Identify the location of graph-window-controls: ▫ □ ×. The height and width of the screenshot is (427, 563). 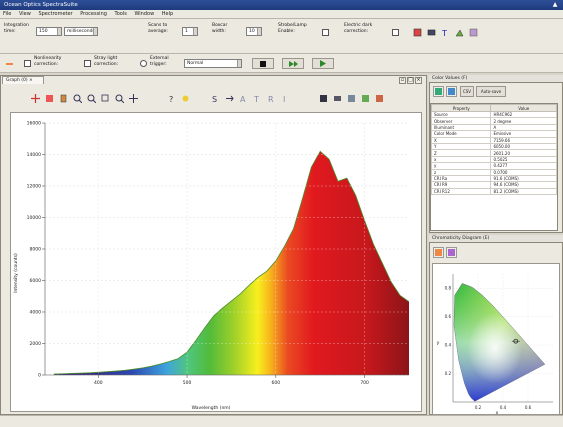
(410, 80).